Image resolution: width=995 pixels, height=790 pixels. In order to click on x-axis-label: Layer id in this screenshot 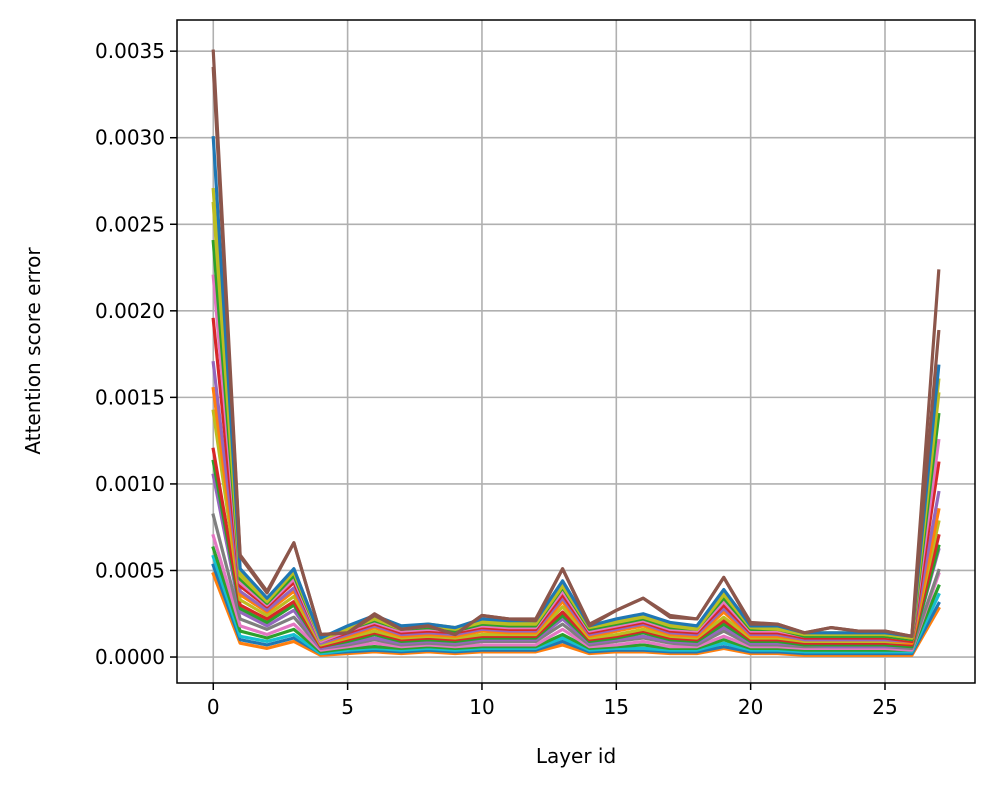, I will do `click(576, 756)`.